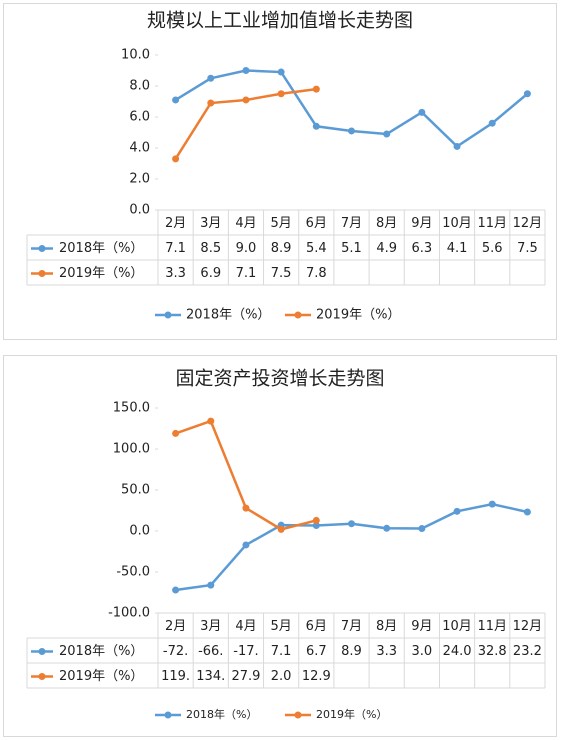 This screenshot has width=565, height=740. I want to click on table-cell: 3.0, so click(422, 651).